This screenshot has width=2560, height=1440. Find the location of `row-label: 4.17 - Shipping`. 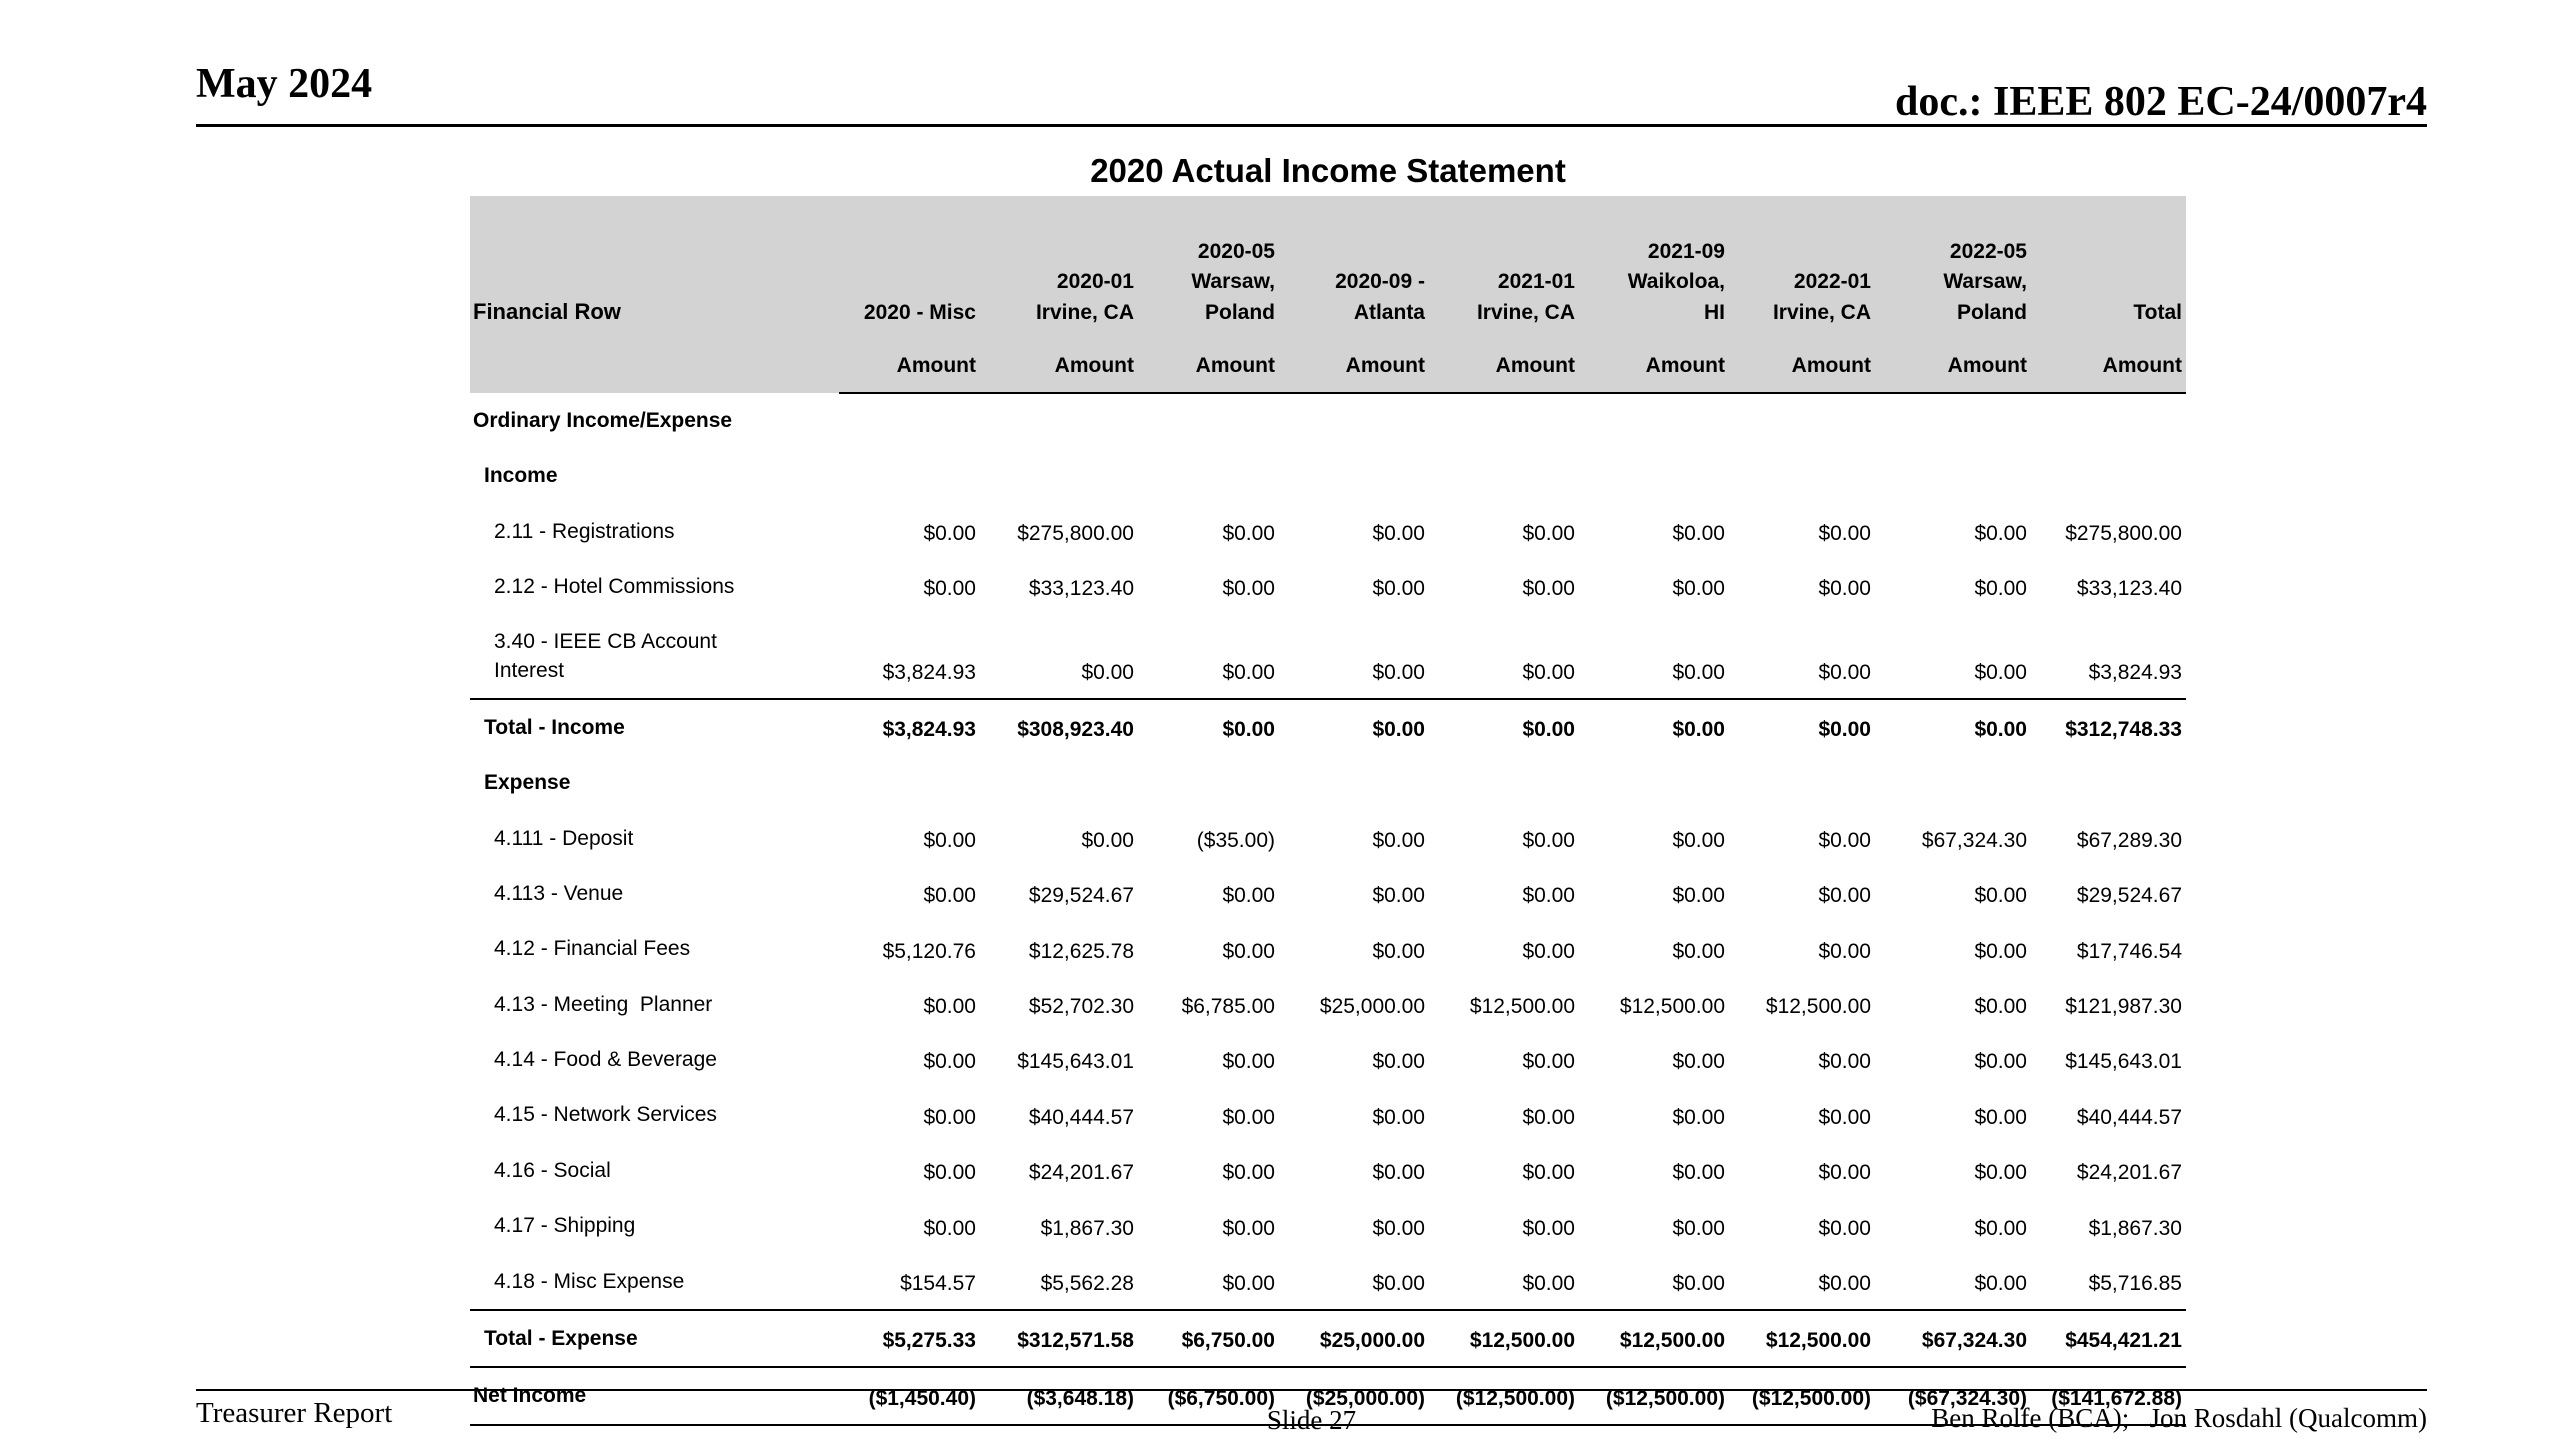

row-label: 4.17 - Shipping is located at coordinates (565, 1226).